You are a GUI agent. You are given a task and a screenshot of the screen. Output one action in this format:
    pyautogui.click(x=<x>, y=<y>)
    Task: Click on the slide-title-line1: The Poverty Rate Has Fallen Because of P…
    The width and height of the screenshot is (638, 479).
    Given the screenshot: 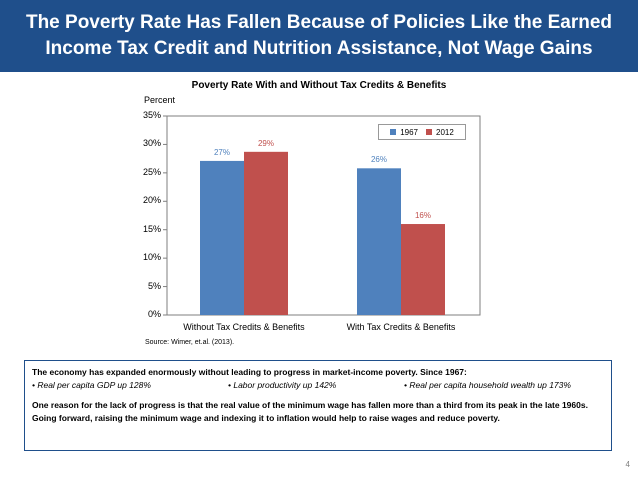 What is the action you would take?
    pyautogui.click(x=319, y=22)
    